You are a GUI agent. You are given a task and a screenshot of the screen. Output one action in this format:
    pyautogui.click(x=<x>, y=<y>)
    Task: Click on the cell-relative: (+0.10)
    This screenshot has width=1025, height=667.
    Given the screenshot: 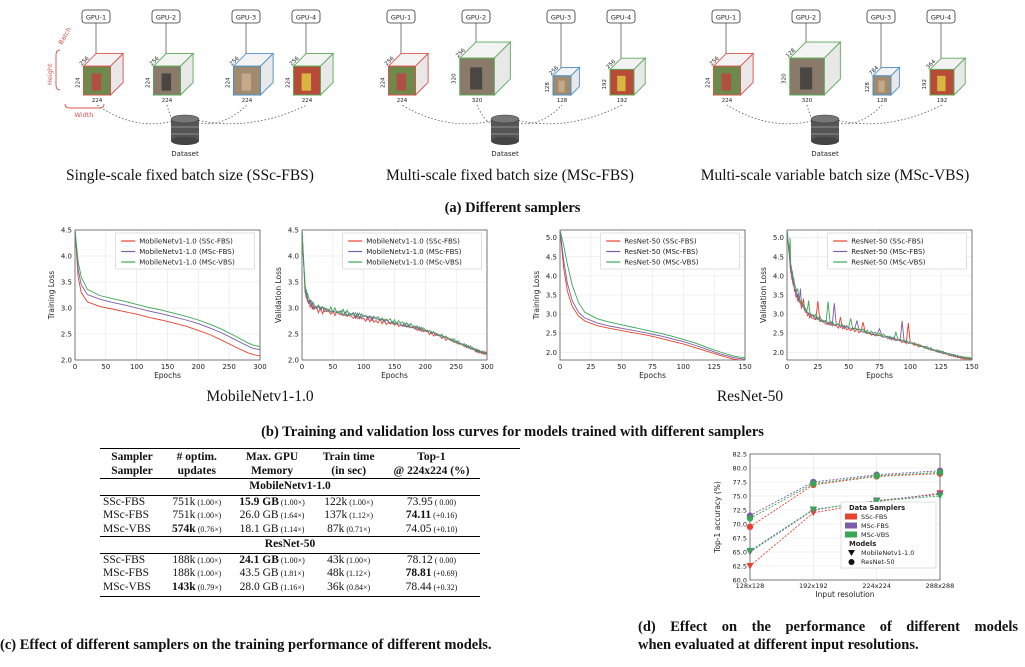 What is the action you would take?
    pyautogui.click(x=444, y=529)
    